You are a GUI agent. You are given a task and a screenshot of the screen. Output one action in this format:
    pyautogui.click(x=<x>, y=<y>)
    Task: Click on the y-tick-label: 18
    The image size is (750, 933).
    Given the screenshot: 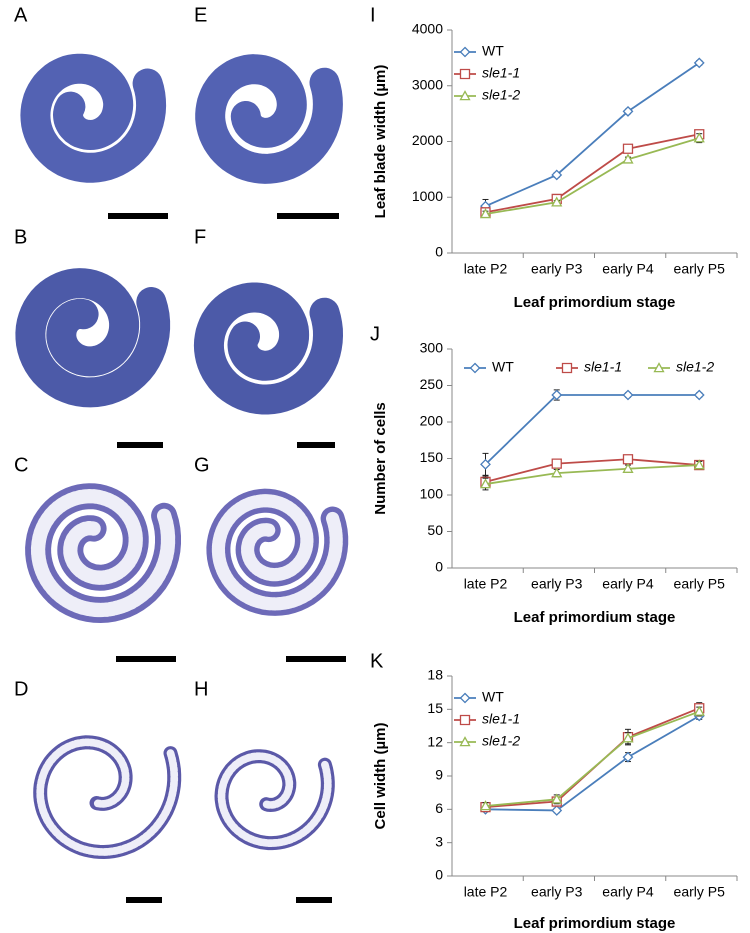 What is the action you would take?
    pyautogui.click(x=435, y=675)
    